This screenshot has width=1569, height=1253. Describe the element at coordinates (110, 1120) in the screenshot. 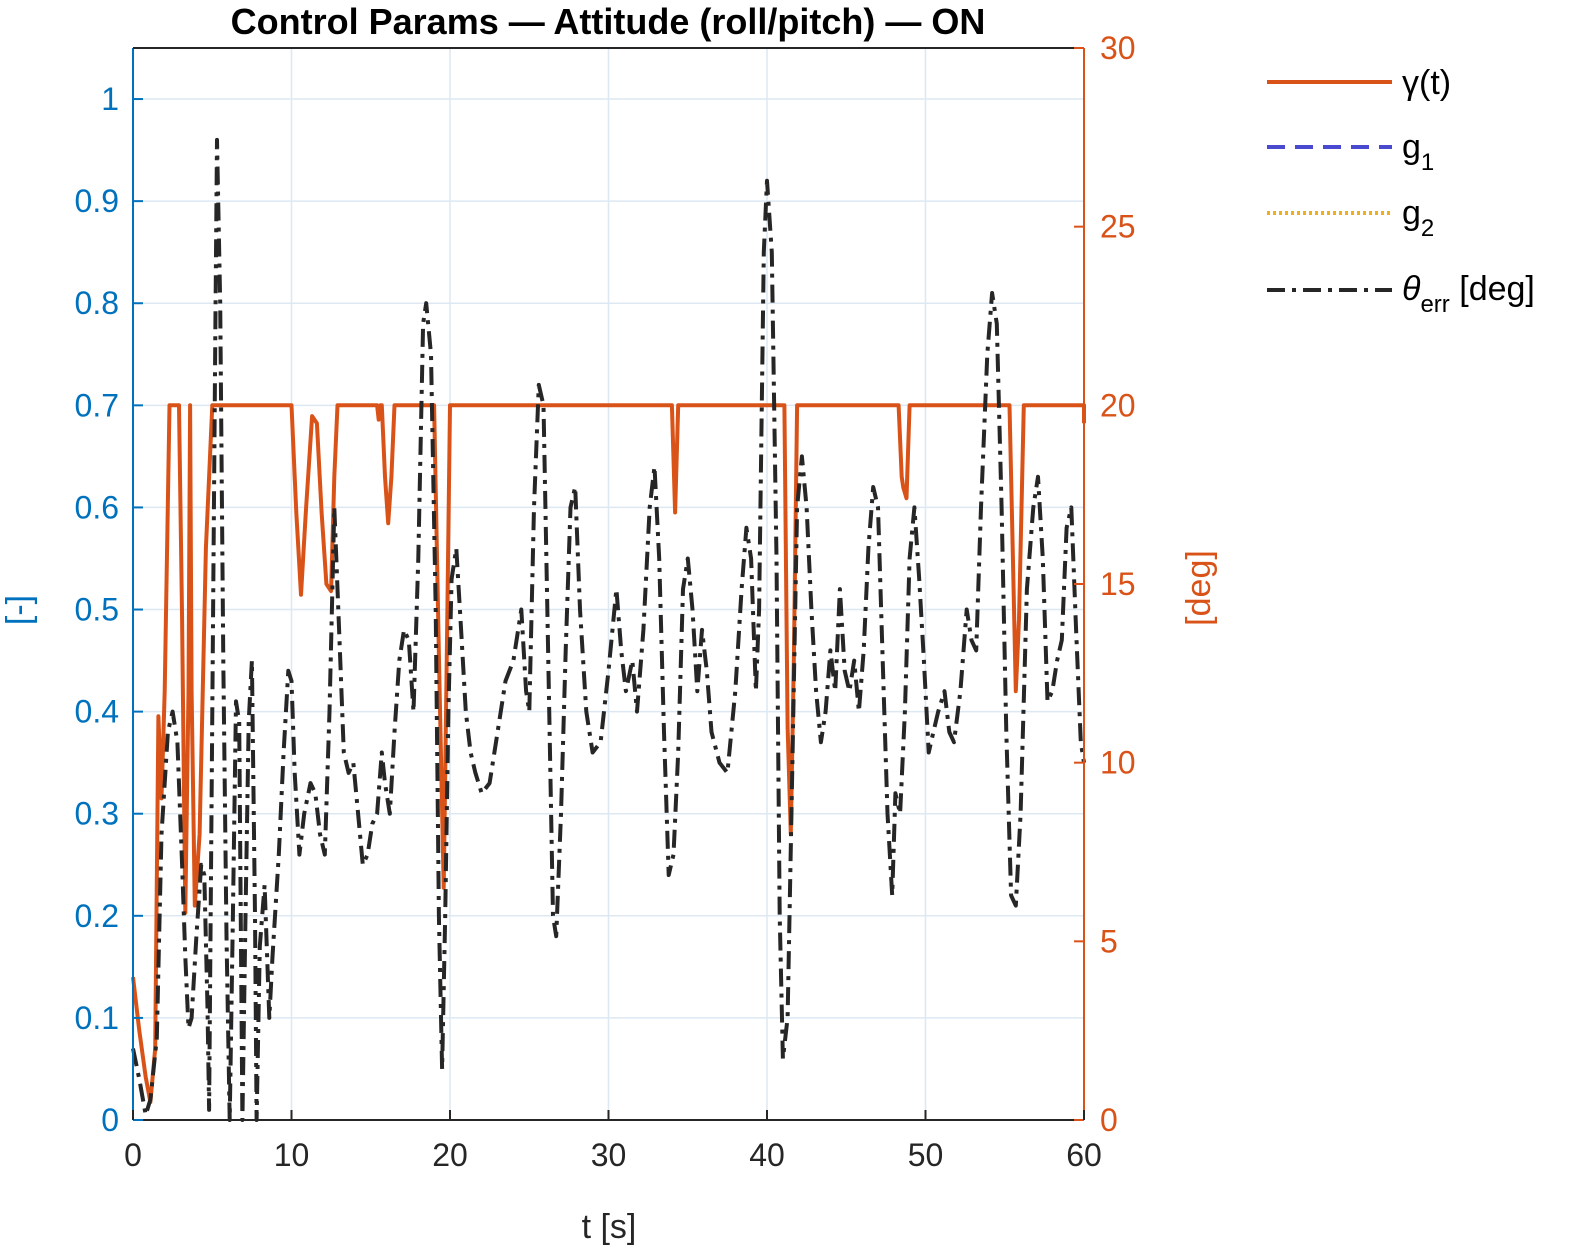

I see `y-left-tick-label-0: 0` at that location.